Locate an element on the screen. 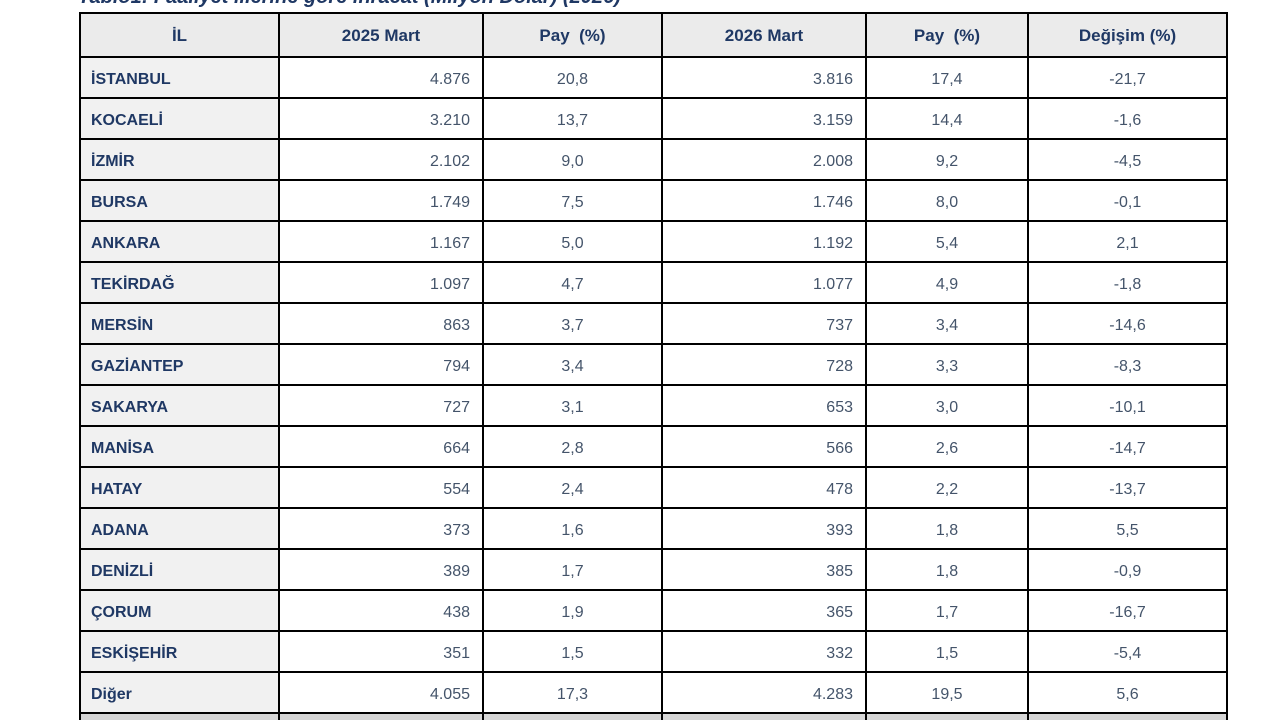 The image size is (1280, 720). cell-degisim: 2,1 is located at coordinates (1127, 241).